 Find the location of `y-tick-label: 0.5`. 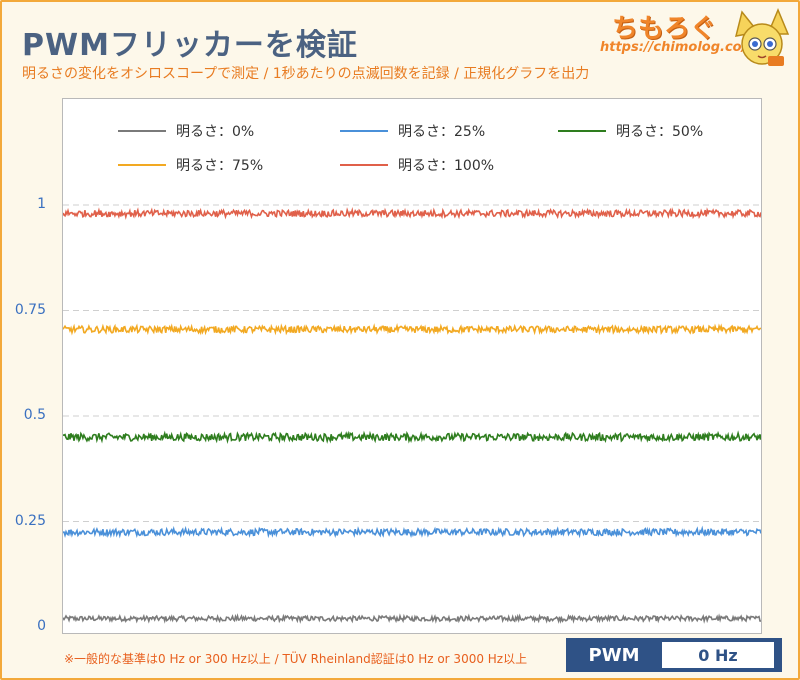

y-tick-label: 0.5 is located at coordinates (34, 415).